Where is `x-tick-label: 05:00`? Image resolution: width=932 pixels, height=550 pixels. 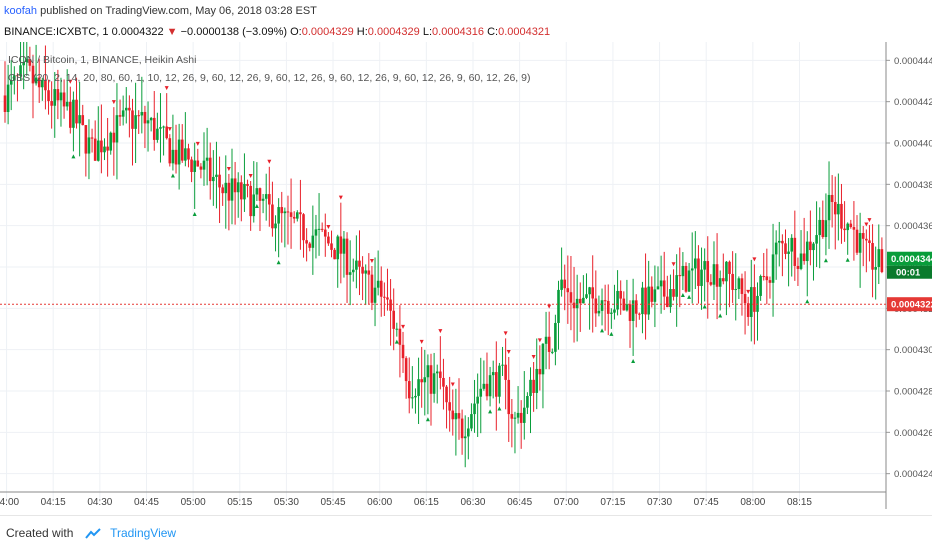 x-tick-label: 05:00 is located at coordinates (193, 502).